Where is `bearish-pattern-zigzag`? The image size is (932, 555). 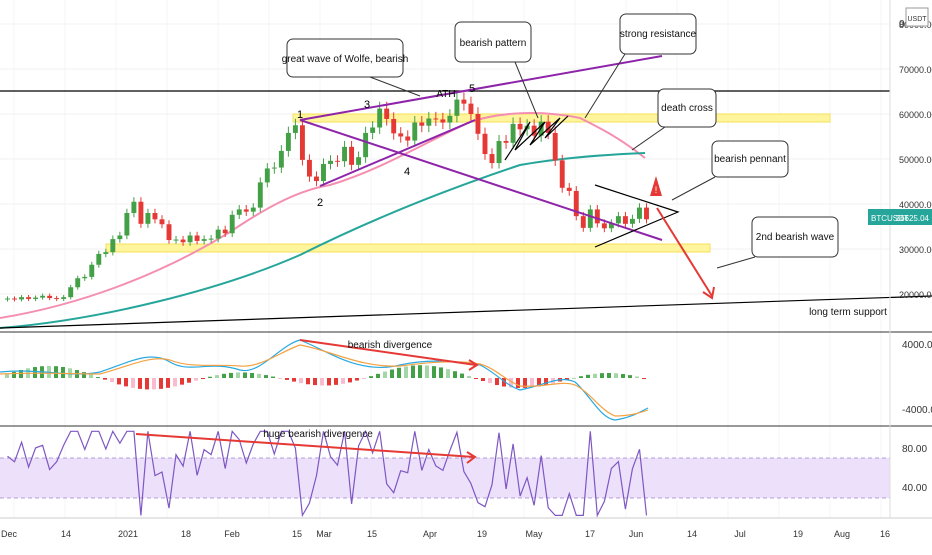 bearish-pattern-zigzag is located at coordinates (536, 138).